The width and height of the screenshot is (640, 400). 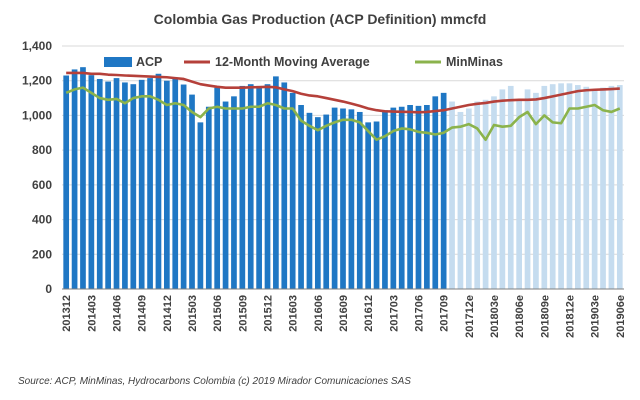 What do you see at coordinates (193, 313) in the screenshot?
I see `x-tick-label: 201503` at bounding box center [193, 313].